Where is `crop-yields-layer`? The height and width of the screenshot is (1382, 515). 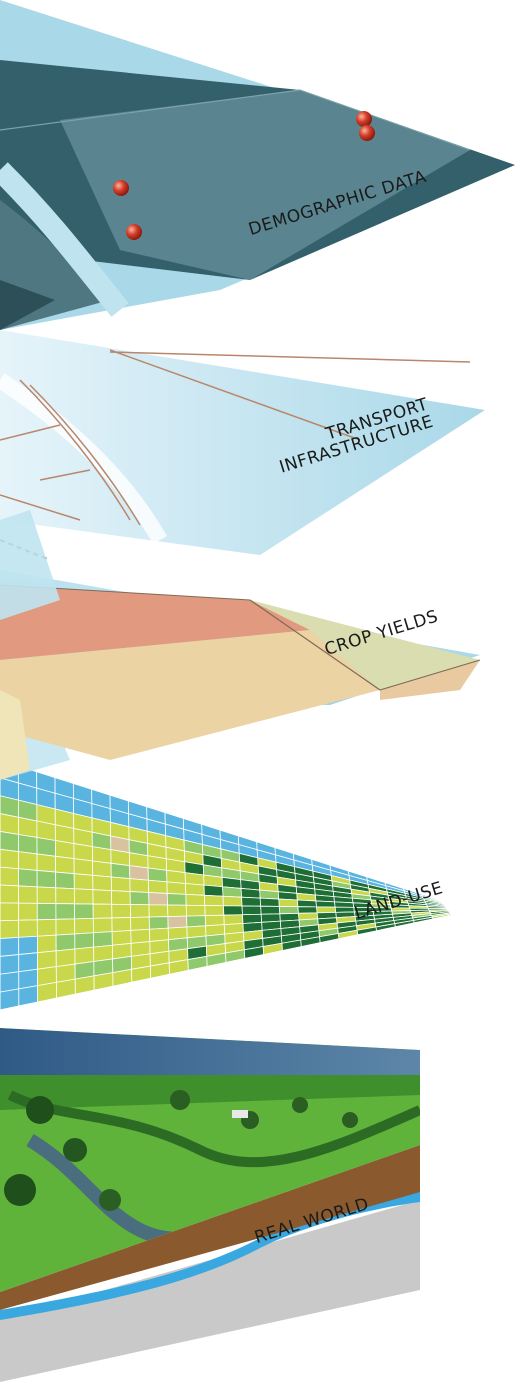
crop-yields-layer is located at coordinates (240, 675).